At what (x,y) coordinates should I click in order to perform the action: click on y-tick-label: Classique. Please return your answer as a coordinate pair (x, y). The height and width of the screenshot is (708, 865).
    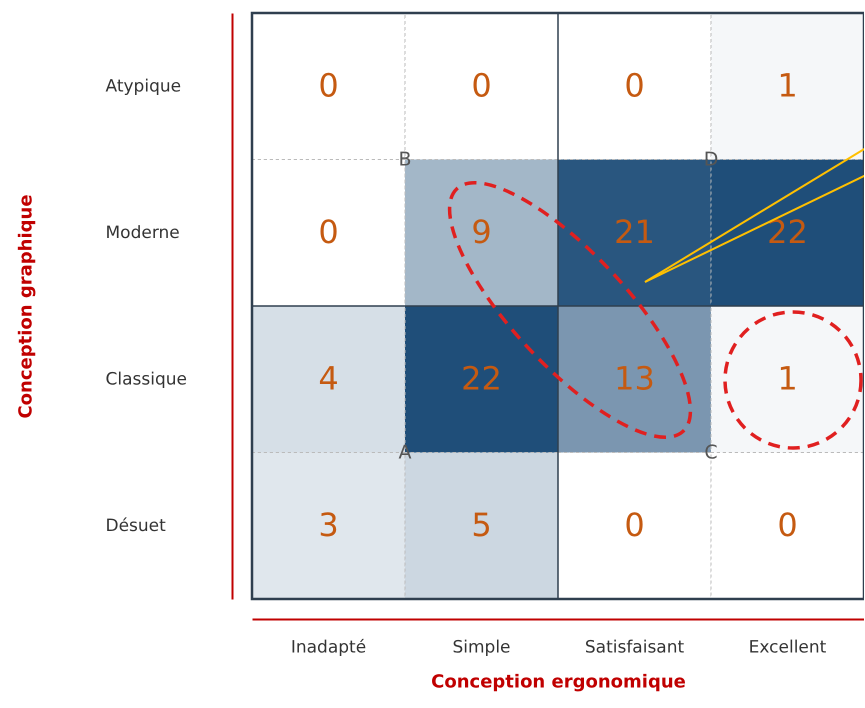
    Looking at the image, I should click on (146, 379).